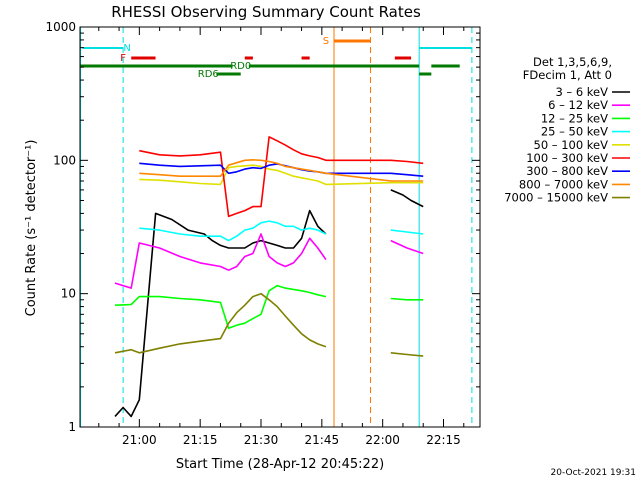 This screenshot has width=640, height=480. I want to click on y-tick-label: 1000, so click(60, 27).